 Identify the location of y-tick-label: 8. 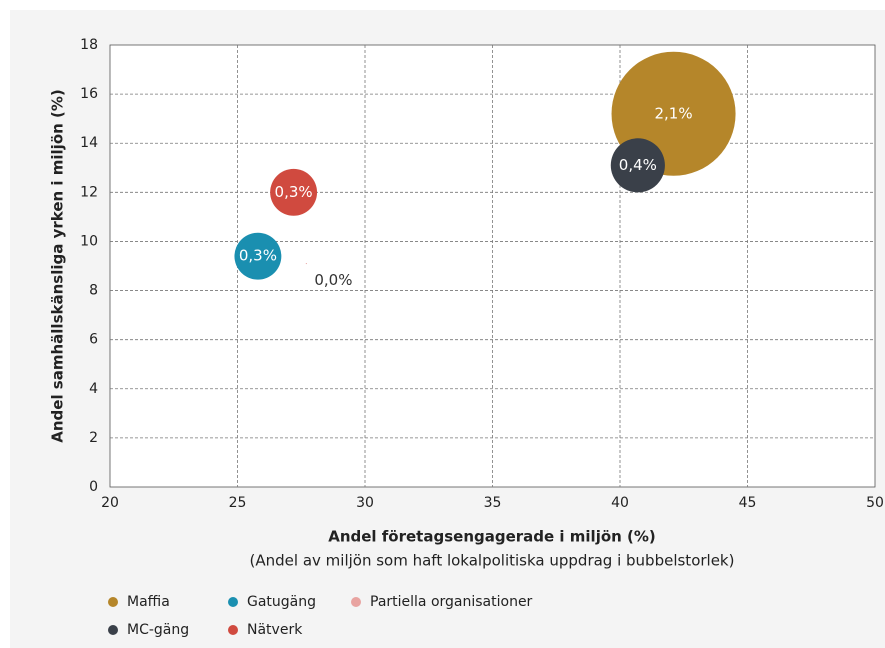
(93, 291).